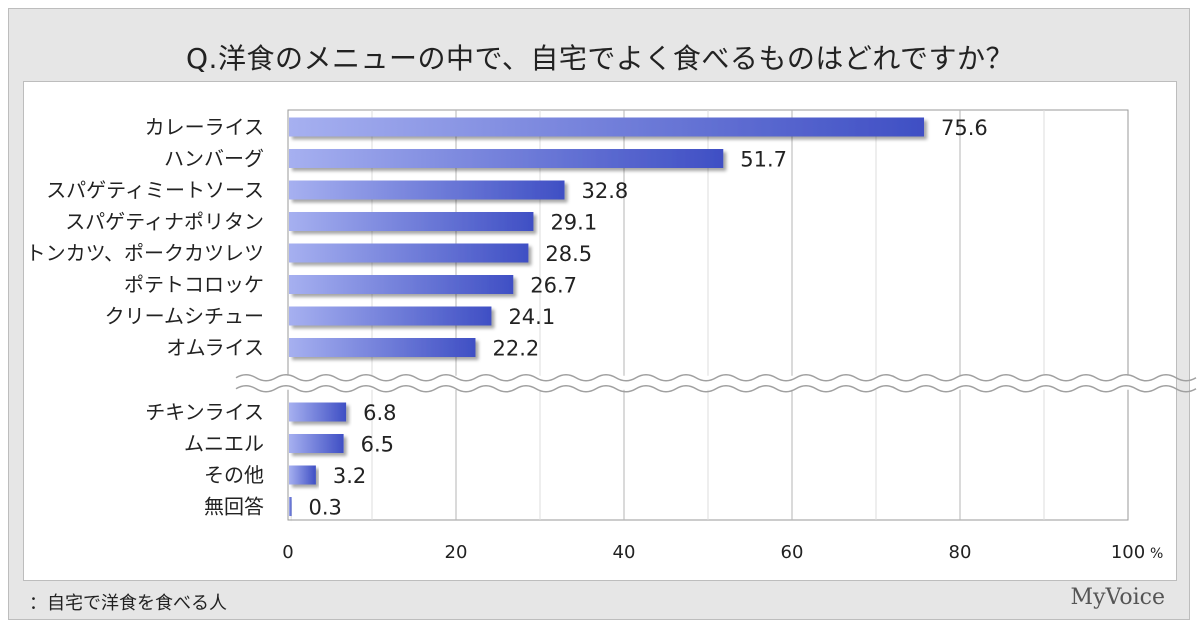  I want to click on value-label: 0.3, so click(325, 508).